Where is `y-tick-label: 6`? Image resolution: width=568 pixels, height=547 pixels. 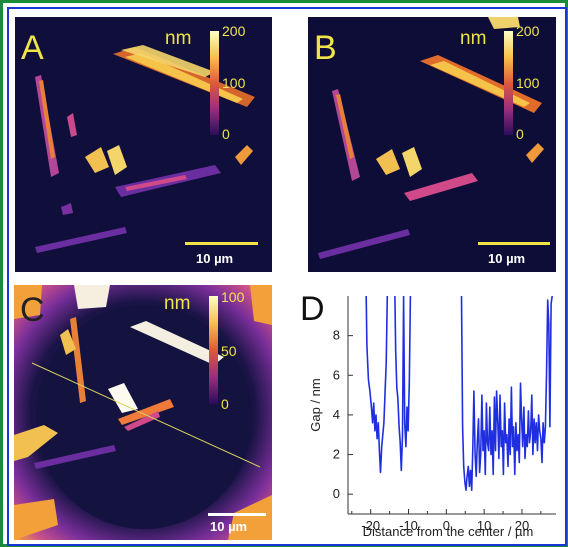
y-tick-label: 6 is located at coordinates (336, 374).